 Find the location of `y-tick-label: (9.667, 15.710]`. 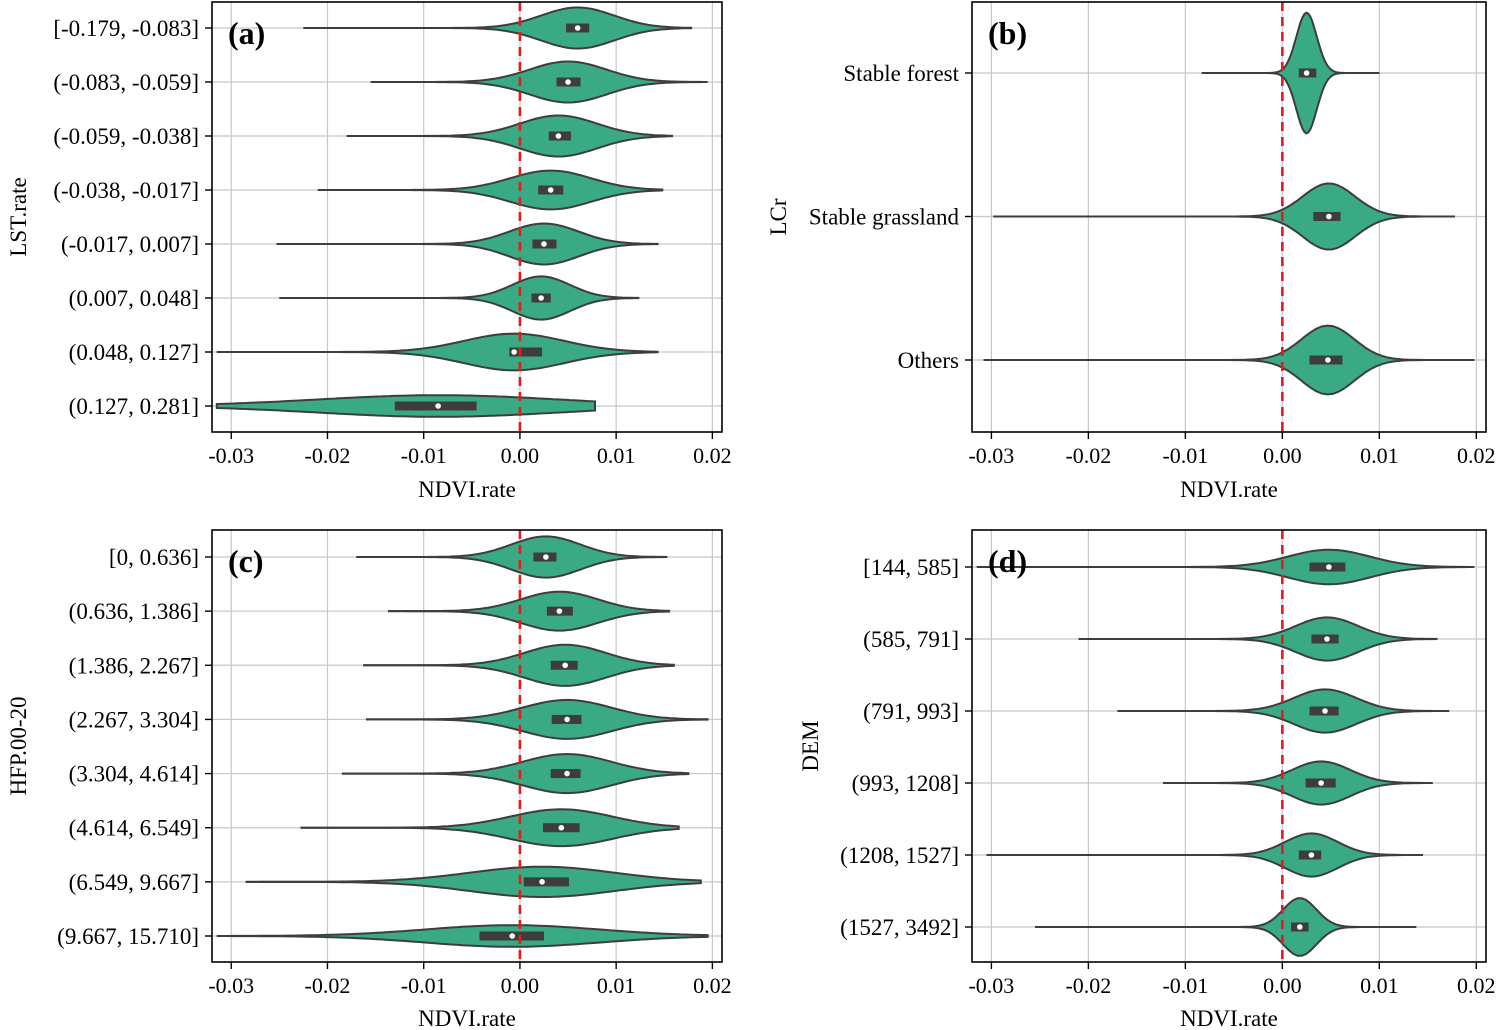

y-tick-label: (9.667, 15.710] is located at coordinates (128, 936).